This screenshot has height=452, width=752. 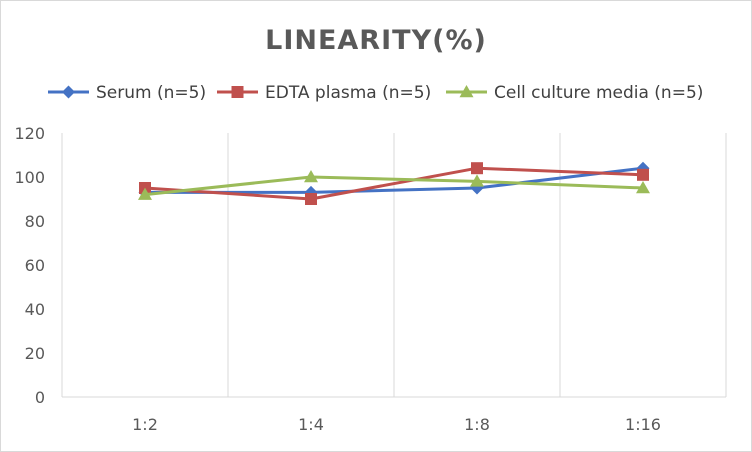 I want to click on legend-item: Cell culture media (n=5), so click(x=574, y=93).